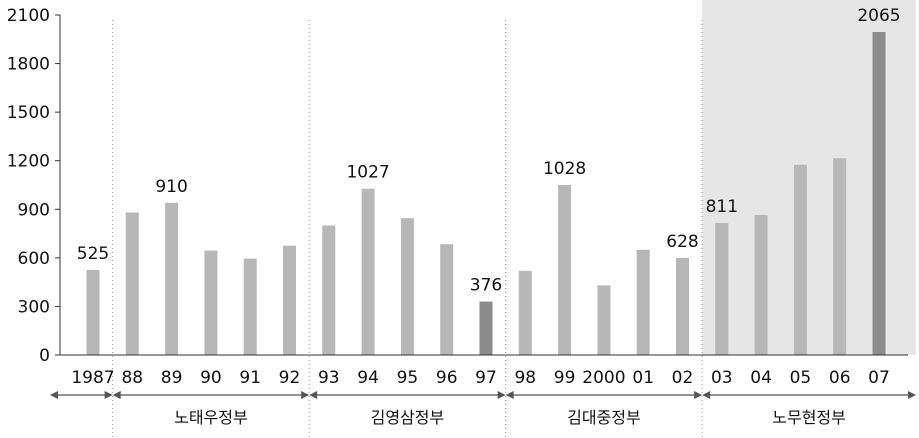  I want to click on period-layer: 노태우정부 김영삼정부 김대중정부 노무현정부, so click(483, 409).